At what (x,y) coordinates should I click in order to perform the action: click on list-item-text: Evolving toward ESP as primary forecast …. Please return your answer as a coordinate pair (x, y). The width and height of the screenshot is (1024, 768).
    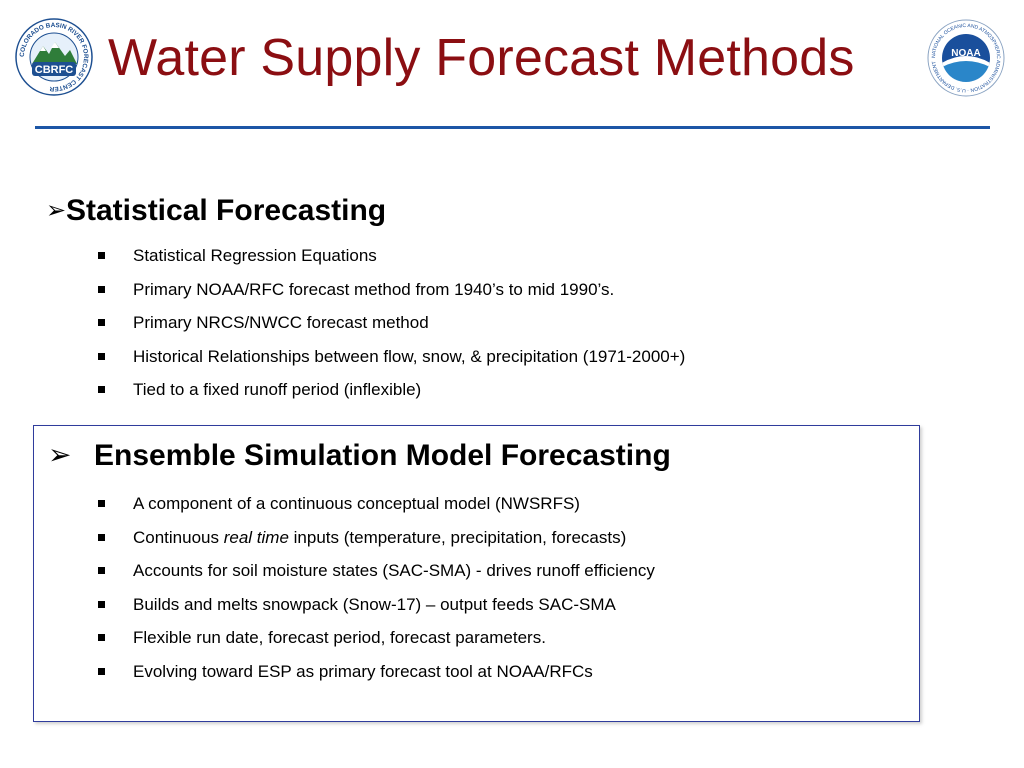
    Looking at the image, I should click on (363, 671).